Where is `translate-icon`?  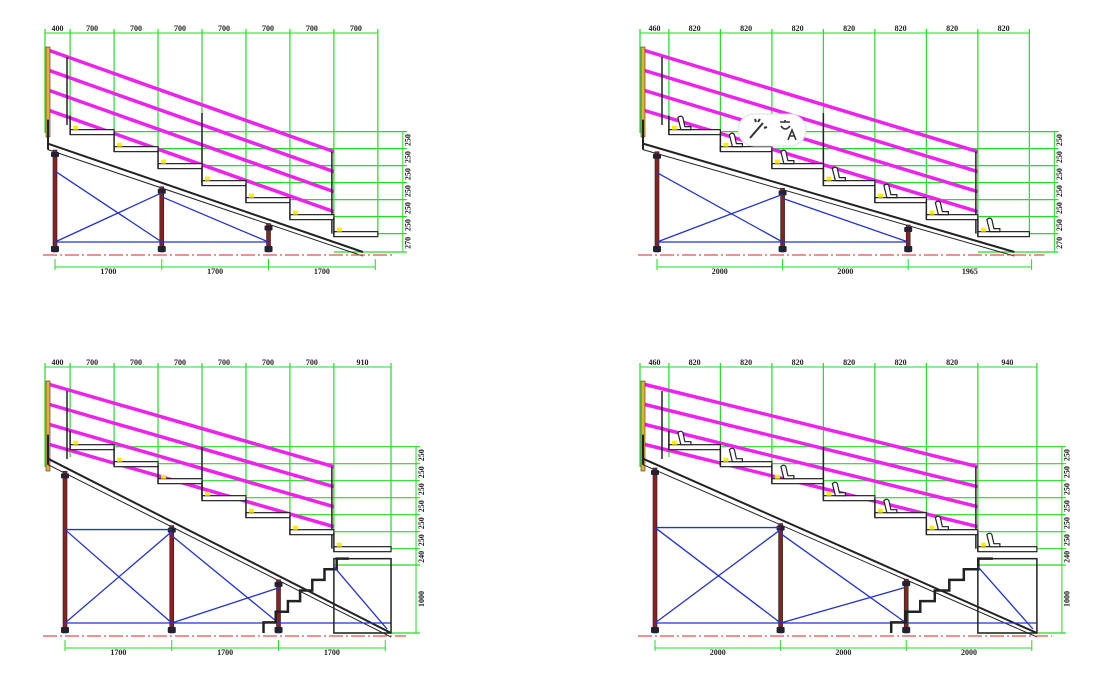
translate-icon is located at coordinates (788, 130).